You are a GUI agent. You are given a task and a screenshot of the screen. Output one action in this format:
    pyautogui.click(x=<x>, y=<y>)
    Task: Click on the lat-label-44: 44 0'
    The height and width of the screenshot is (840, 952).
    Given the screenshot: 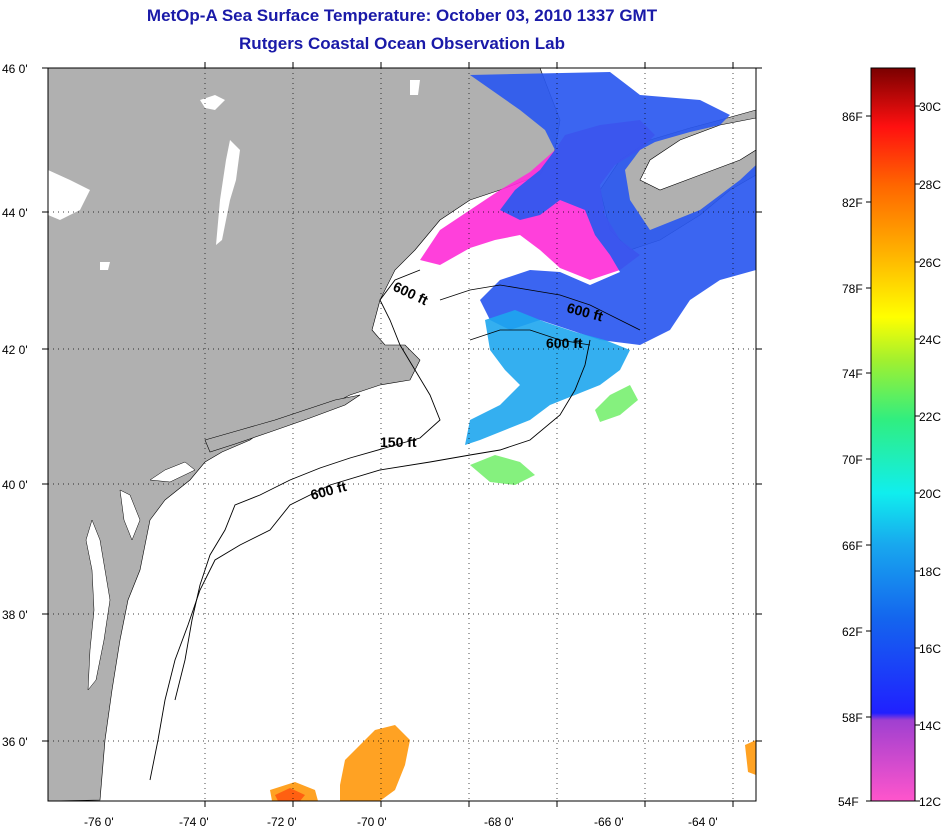 What is the action you would take?
    pyautogui.click(x=15, y=213)
    